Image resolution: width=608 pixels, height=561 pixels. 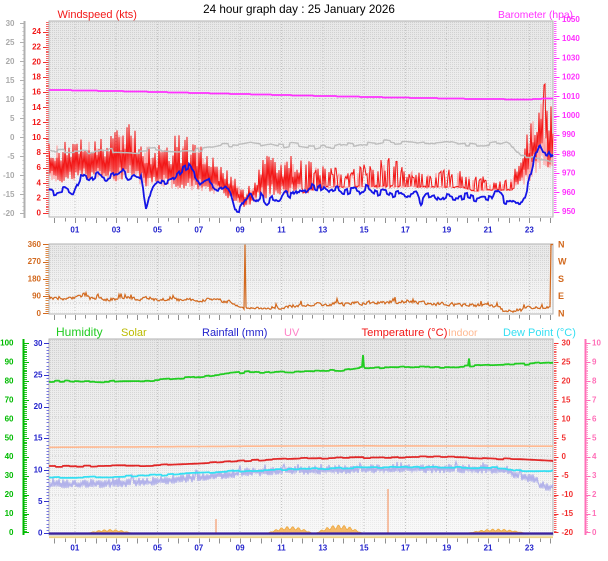 What do you see at coordinates (569, 192) in the screenshot?
I see `svg-text: 960` at bounding box center [569, 192].